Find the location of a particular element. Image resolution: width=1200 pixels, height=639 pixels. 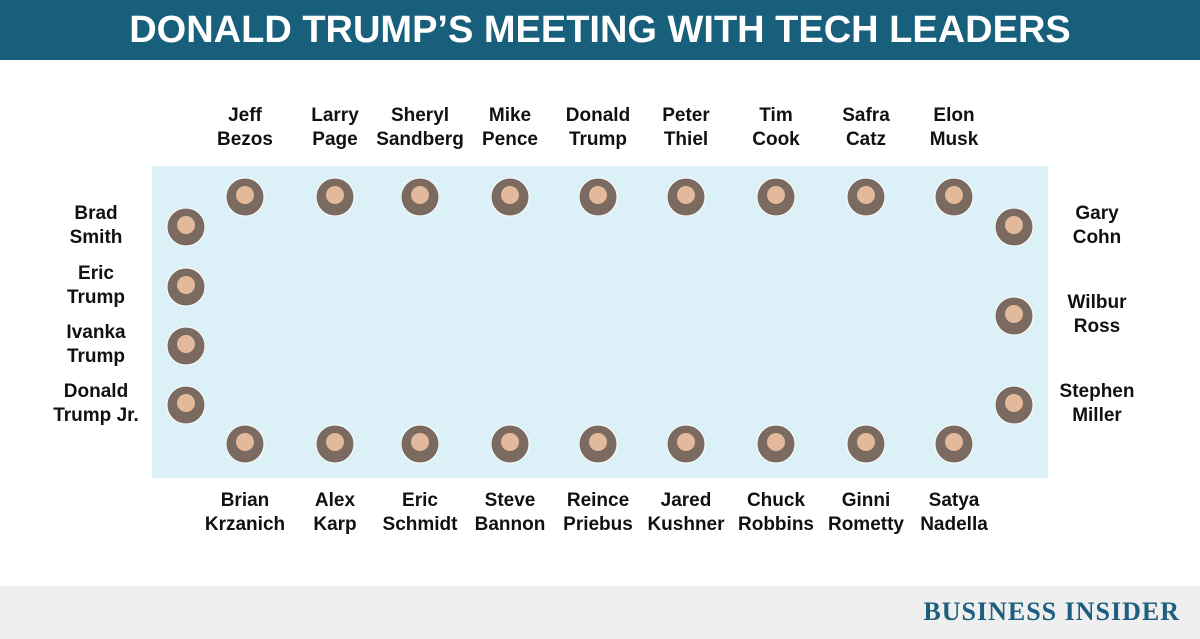

person-name: Sandberg is located at coordinates (420, 139).